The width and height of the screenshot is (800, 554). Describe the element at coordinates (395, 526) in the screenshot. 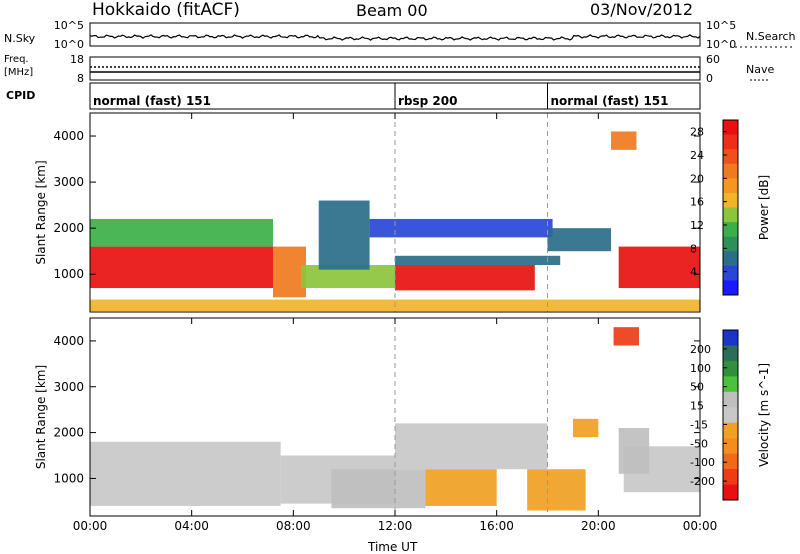

I see `x-tick-label: 12:00` at that location.